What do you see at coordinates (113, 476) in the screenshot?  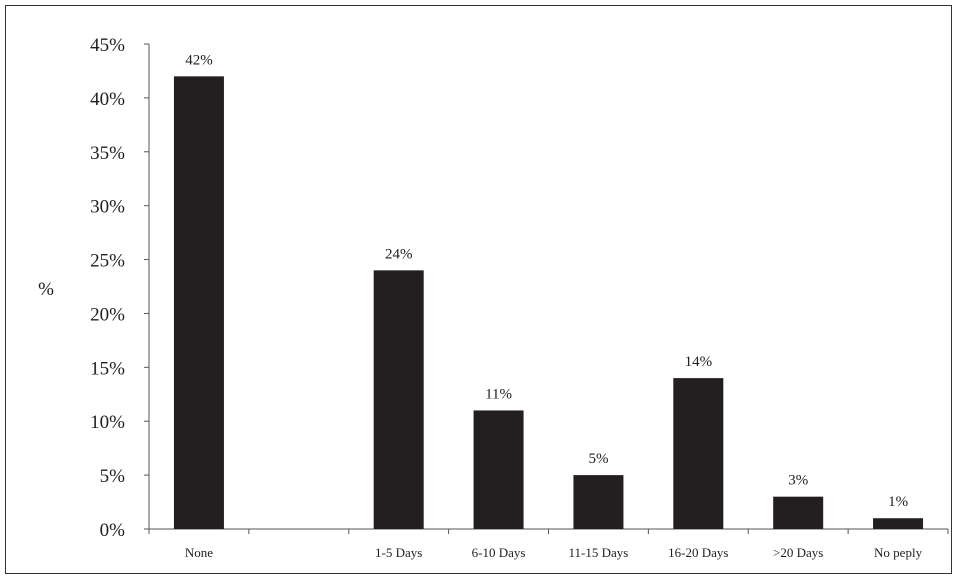 I see `y-tick-label: 5%` at bounding box center [113, 476].